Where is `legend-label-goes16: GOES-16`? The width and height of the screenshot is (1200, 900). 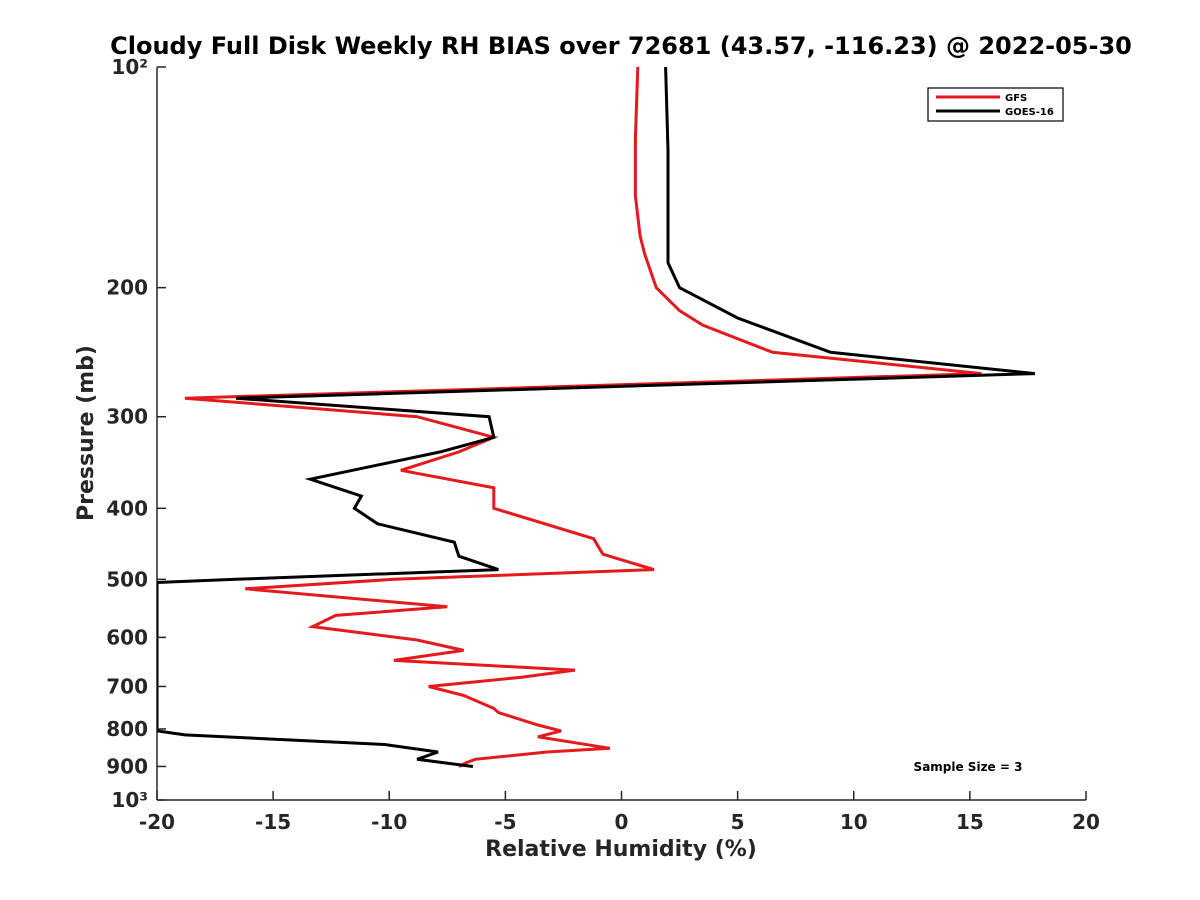 legend-label-goes16: GOES-16 is located at coordinates (1029, 112).